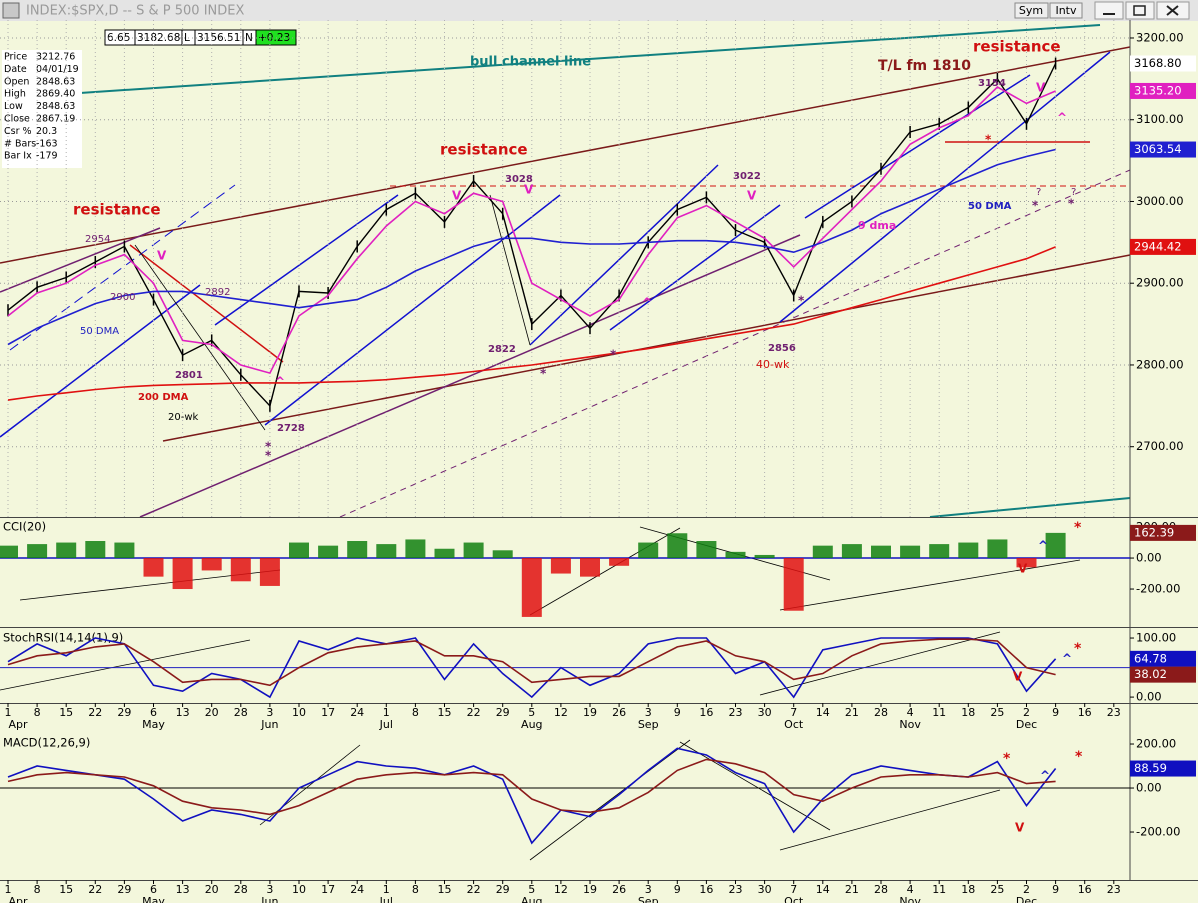 This screenshot has height=903, width=1198. Describe the element at coordinates (531, 899) in the screenshot. I see `month-label: Aug` at that location.